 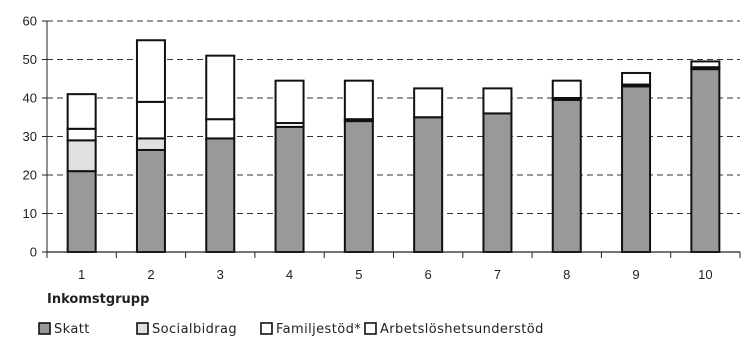 I want to click on x-tick-label: 10, so click(x=705, y=274).